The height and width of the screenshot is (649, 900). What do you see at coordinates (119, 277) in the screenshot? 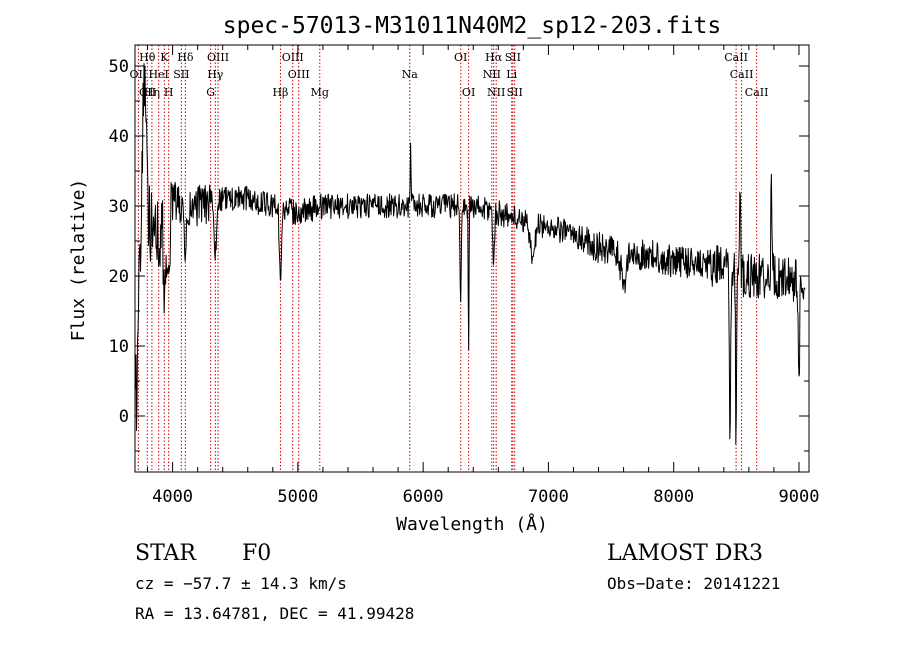
I see `y-tick-label: 20` at bounding box center [119, 277].